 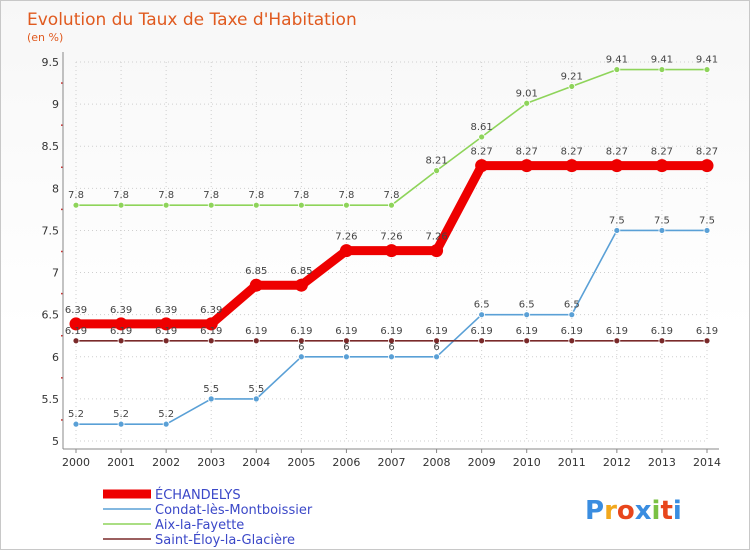 What do you see at coordinates (198, 495) in the screenshot?
I see `legend-label: ÉCHANDELYS` at bounding box center [198, 495].